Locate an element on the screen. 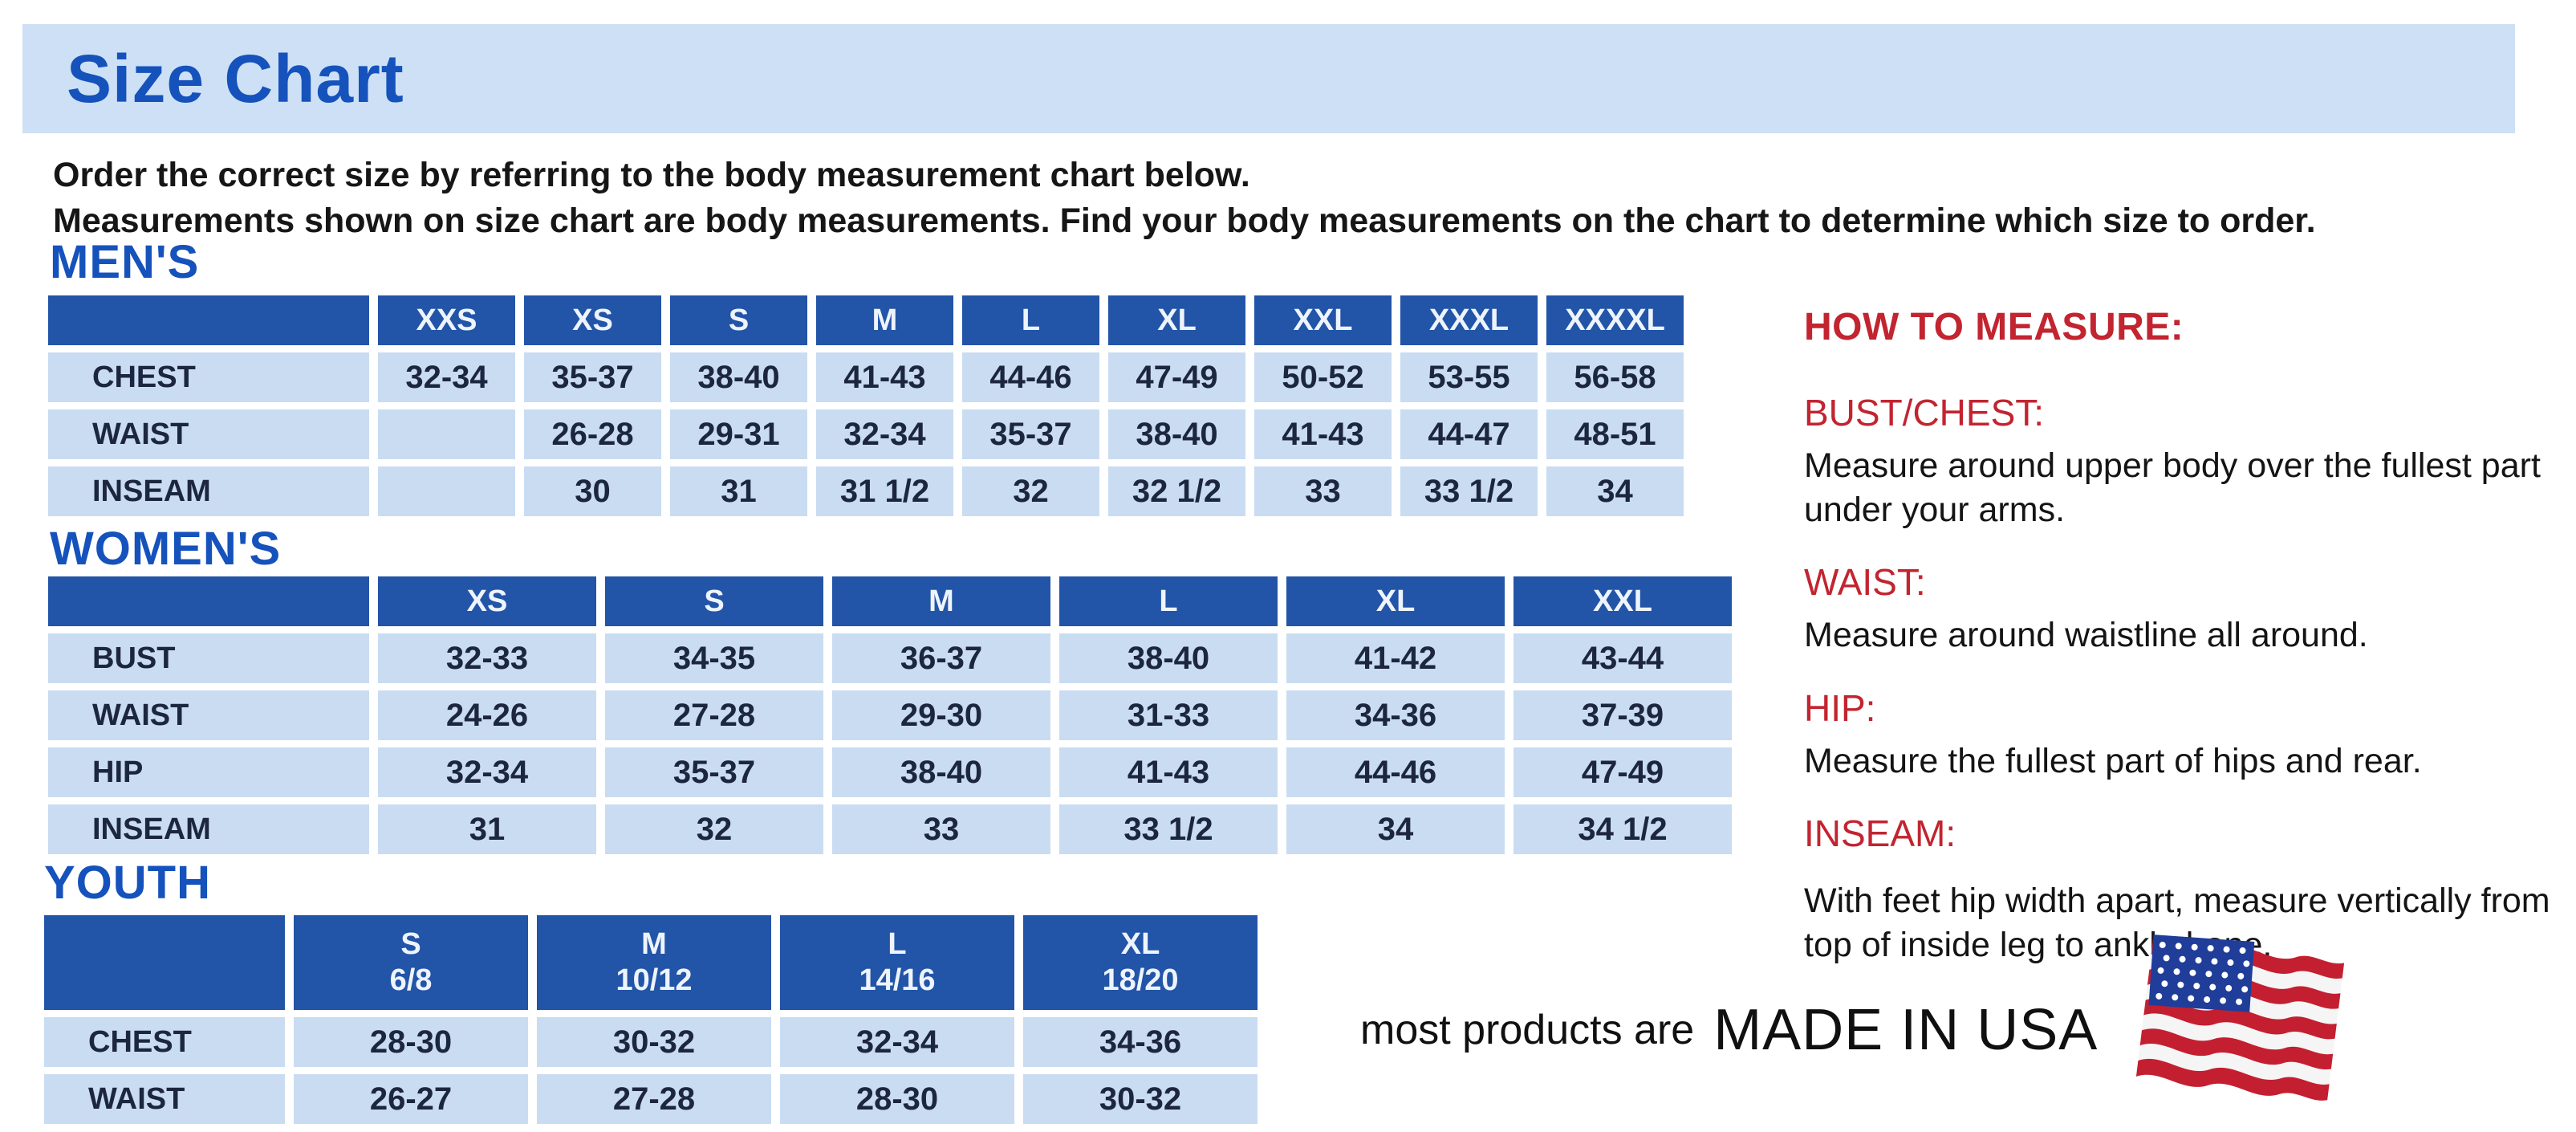 This screenshot has height=1132, width=2576. mens-header-xxxl: XXXL is located at coordinates (1469, 320).